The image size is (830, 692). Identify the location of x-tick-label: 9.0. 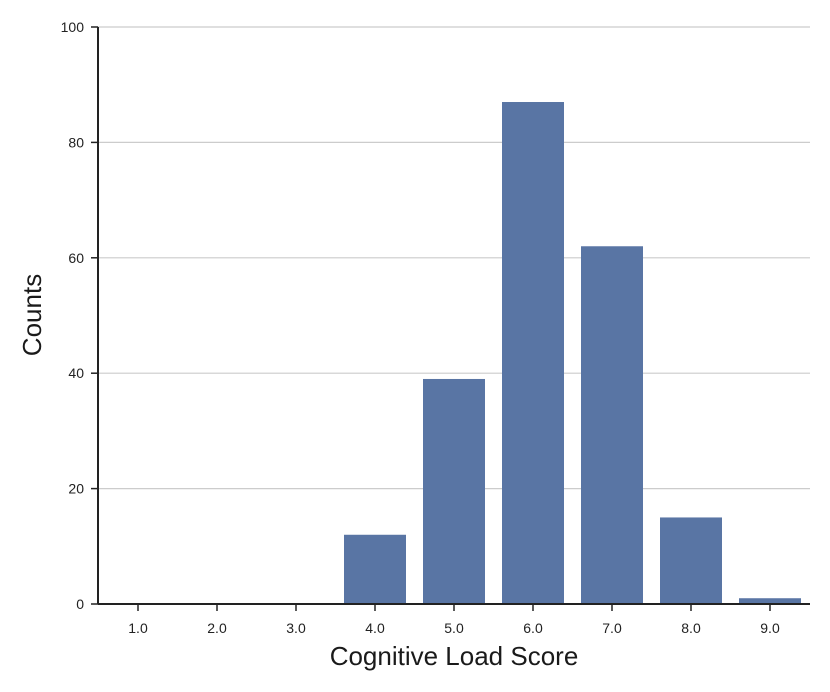
(770, 628).